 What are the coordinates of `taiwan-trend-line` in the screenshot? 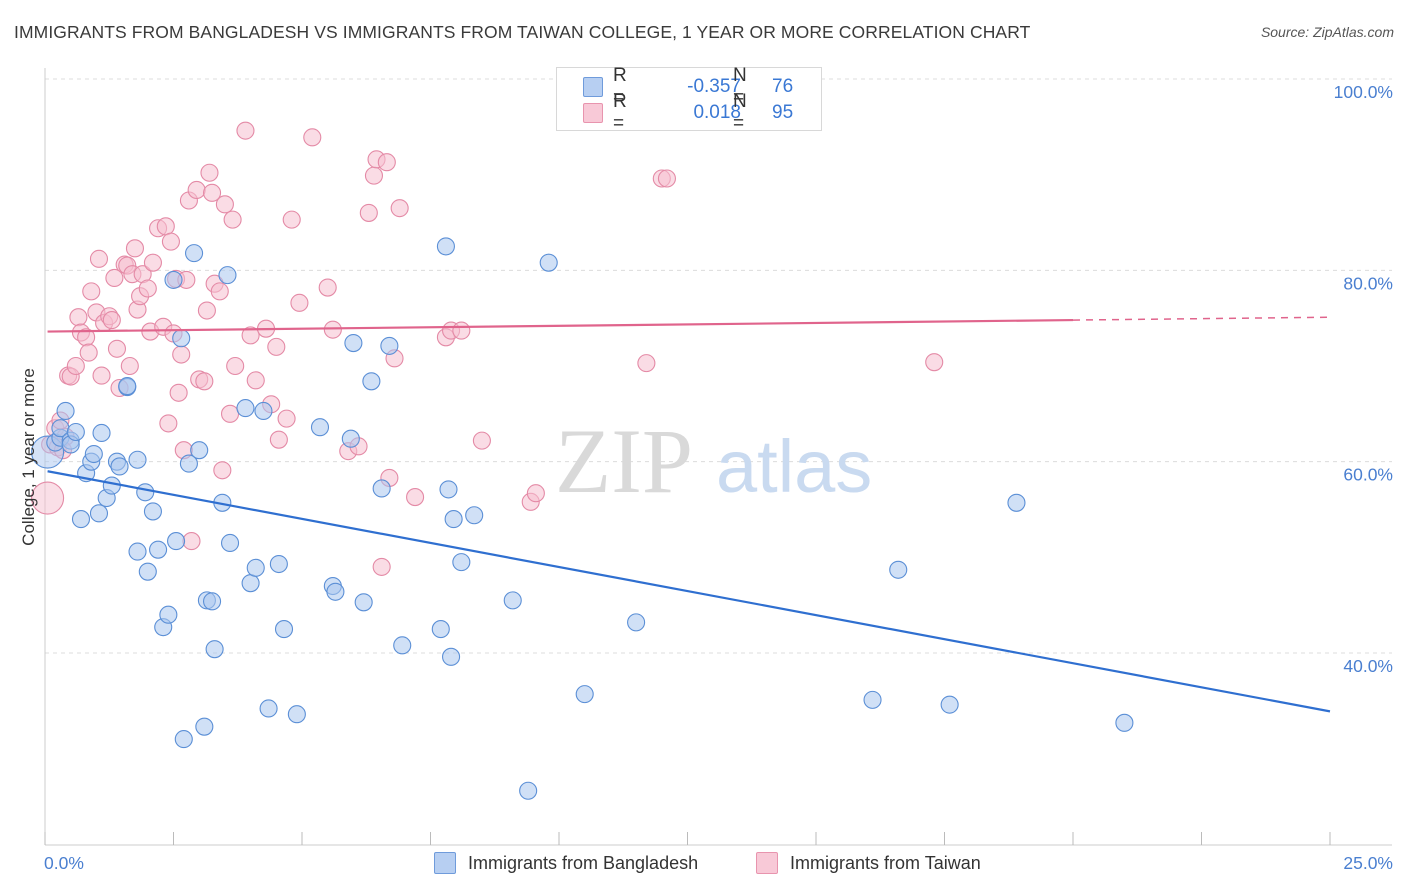 It's located at (560, 325).